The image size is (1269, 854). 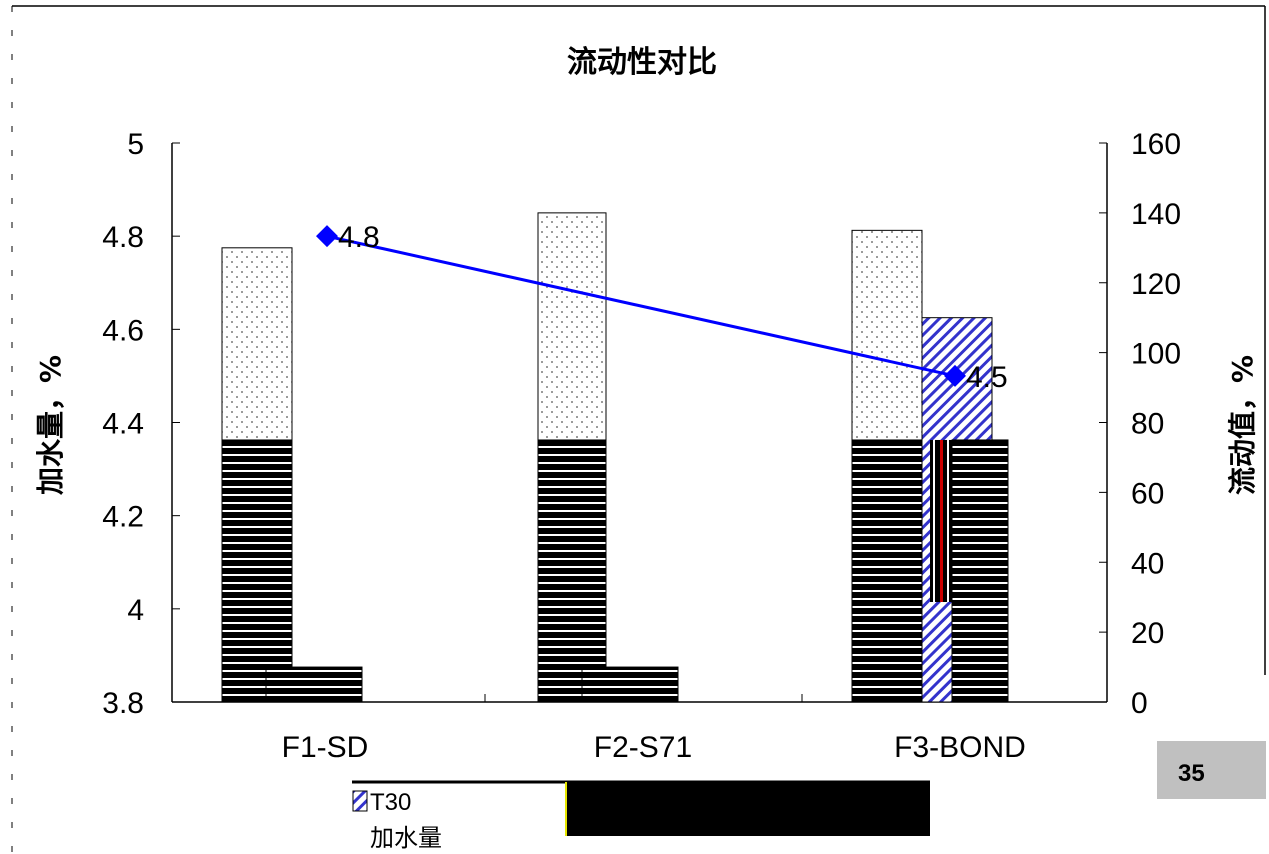 I want to click on right-tick-label: 120, so click(x=1156, y=284).